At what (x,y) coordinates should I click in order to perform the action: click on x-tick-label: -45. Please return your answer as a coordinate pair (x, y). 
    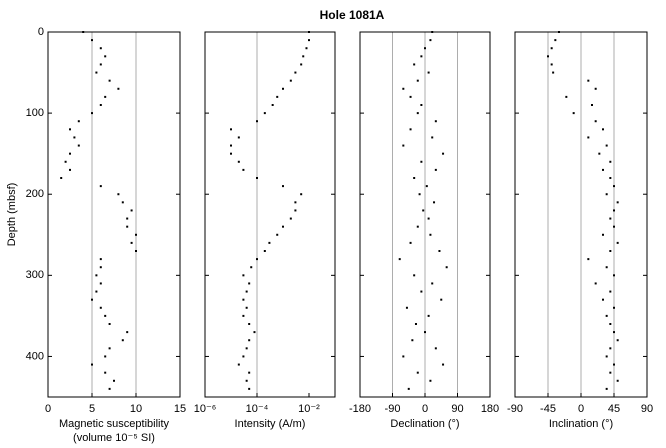
    Looking at the image, I should click on (548, 409).